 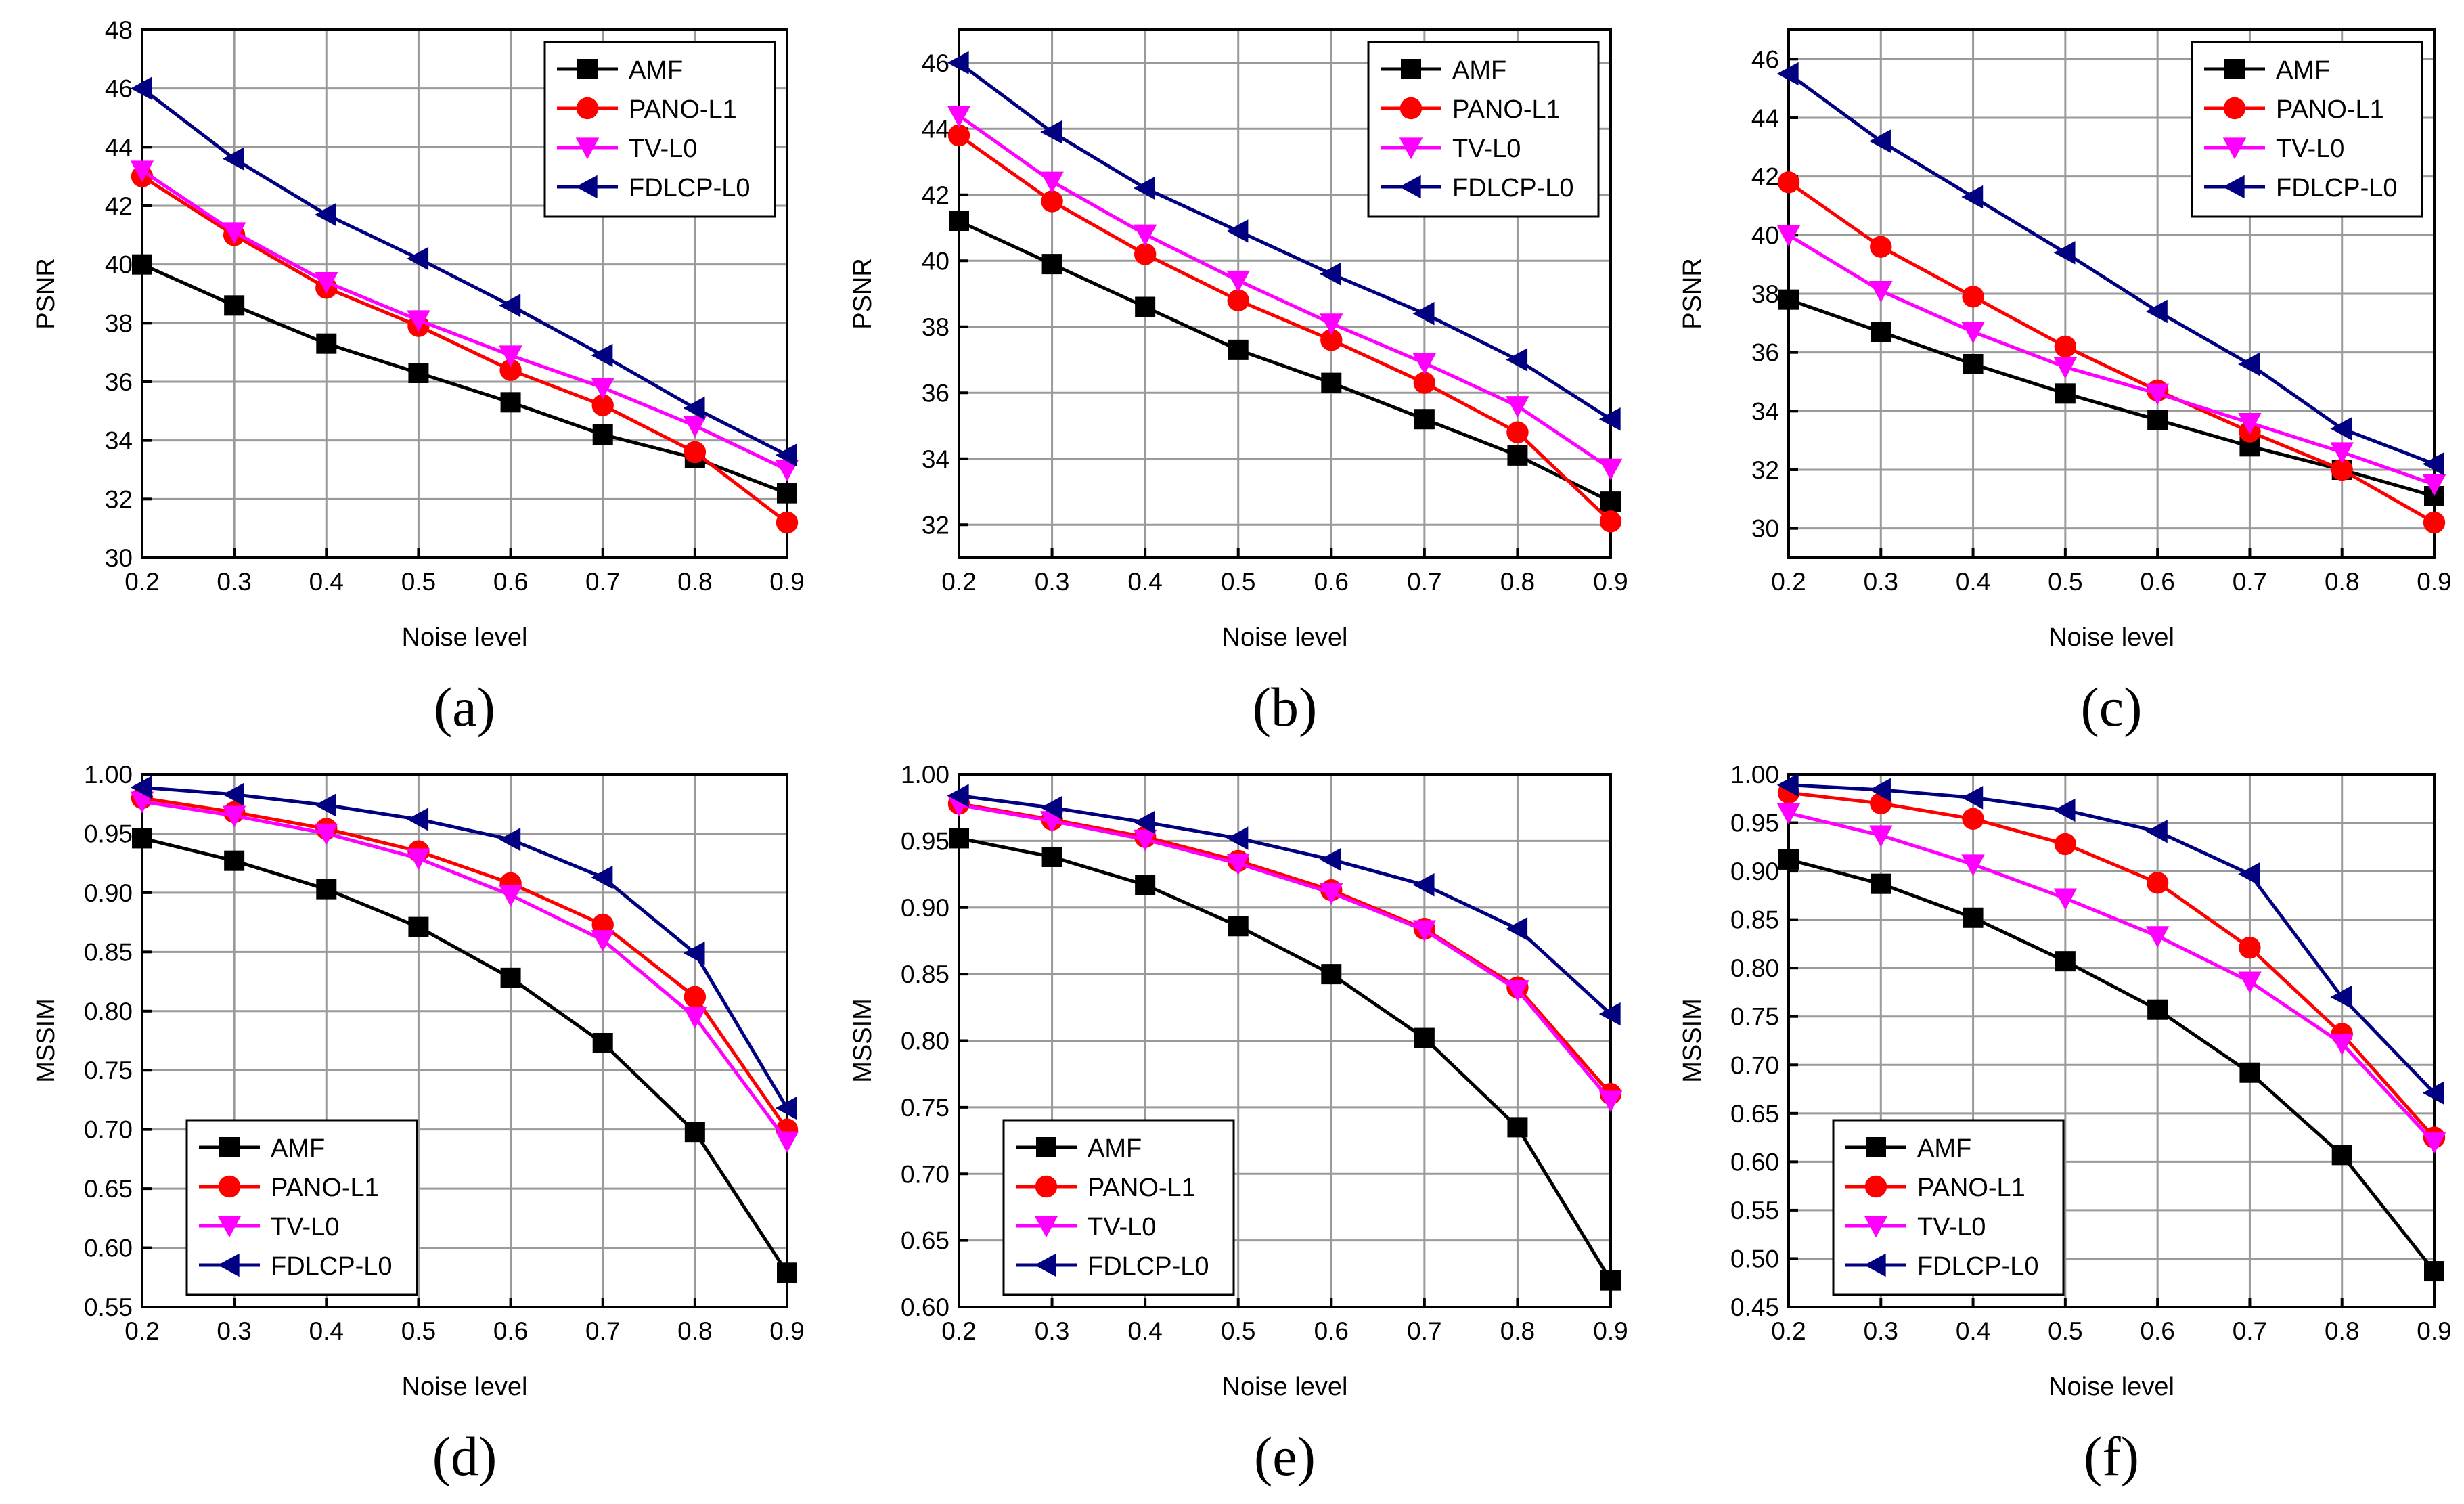 What do you see at coordinates (108, 834) in the screenshot?
I see `y-tick-label: 0.95` at bounding box center [108, 834].